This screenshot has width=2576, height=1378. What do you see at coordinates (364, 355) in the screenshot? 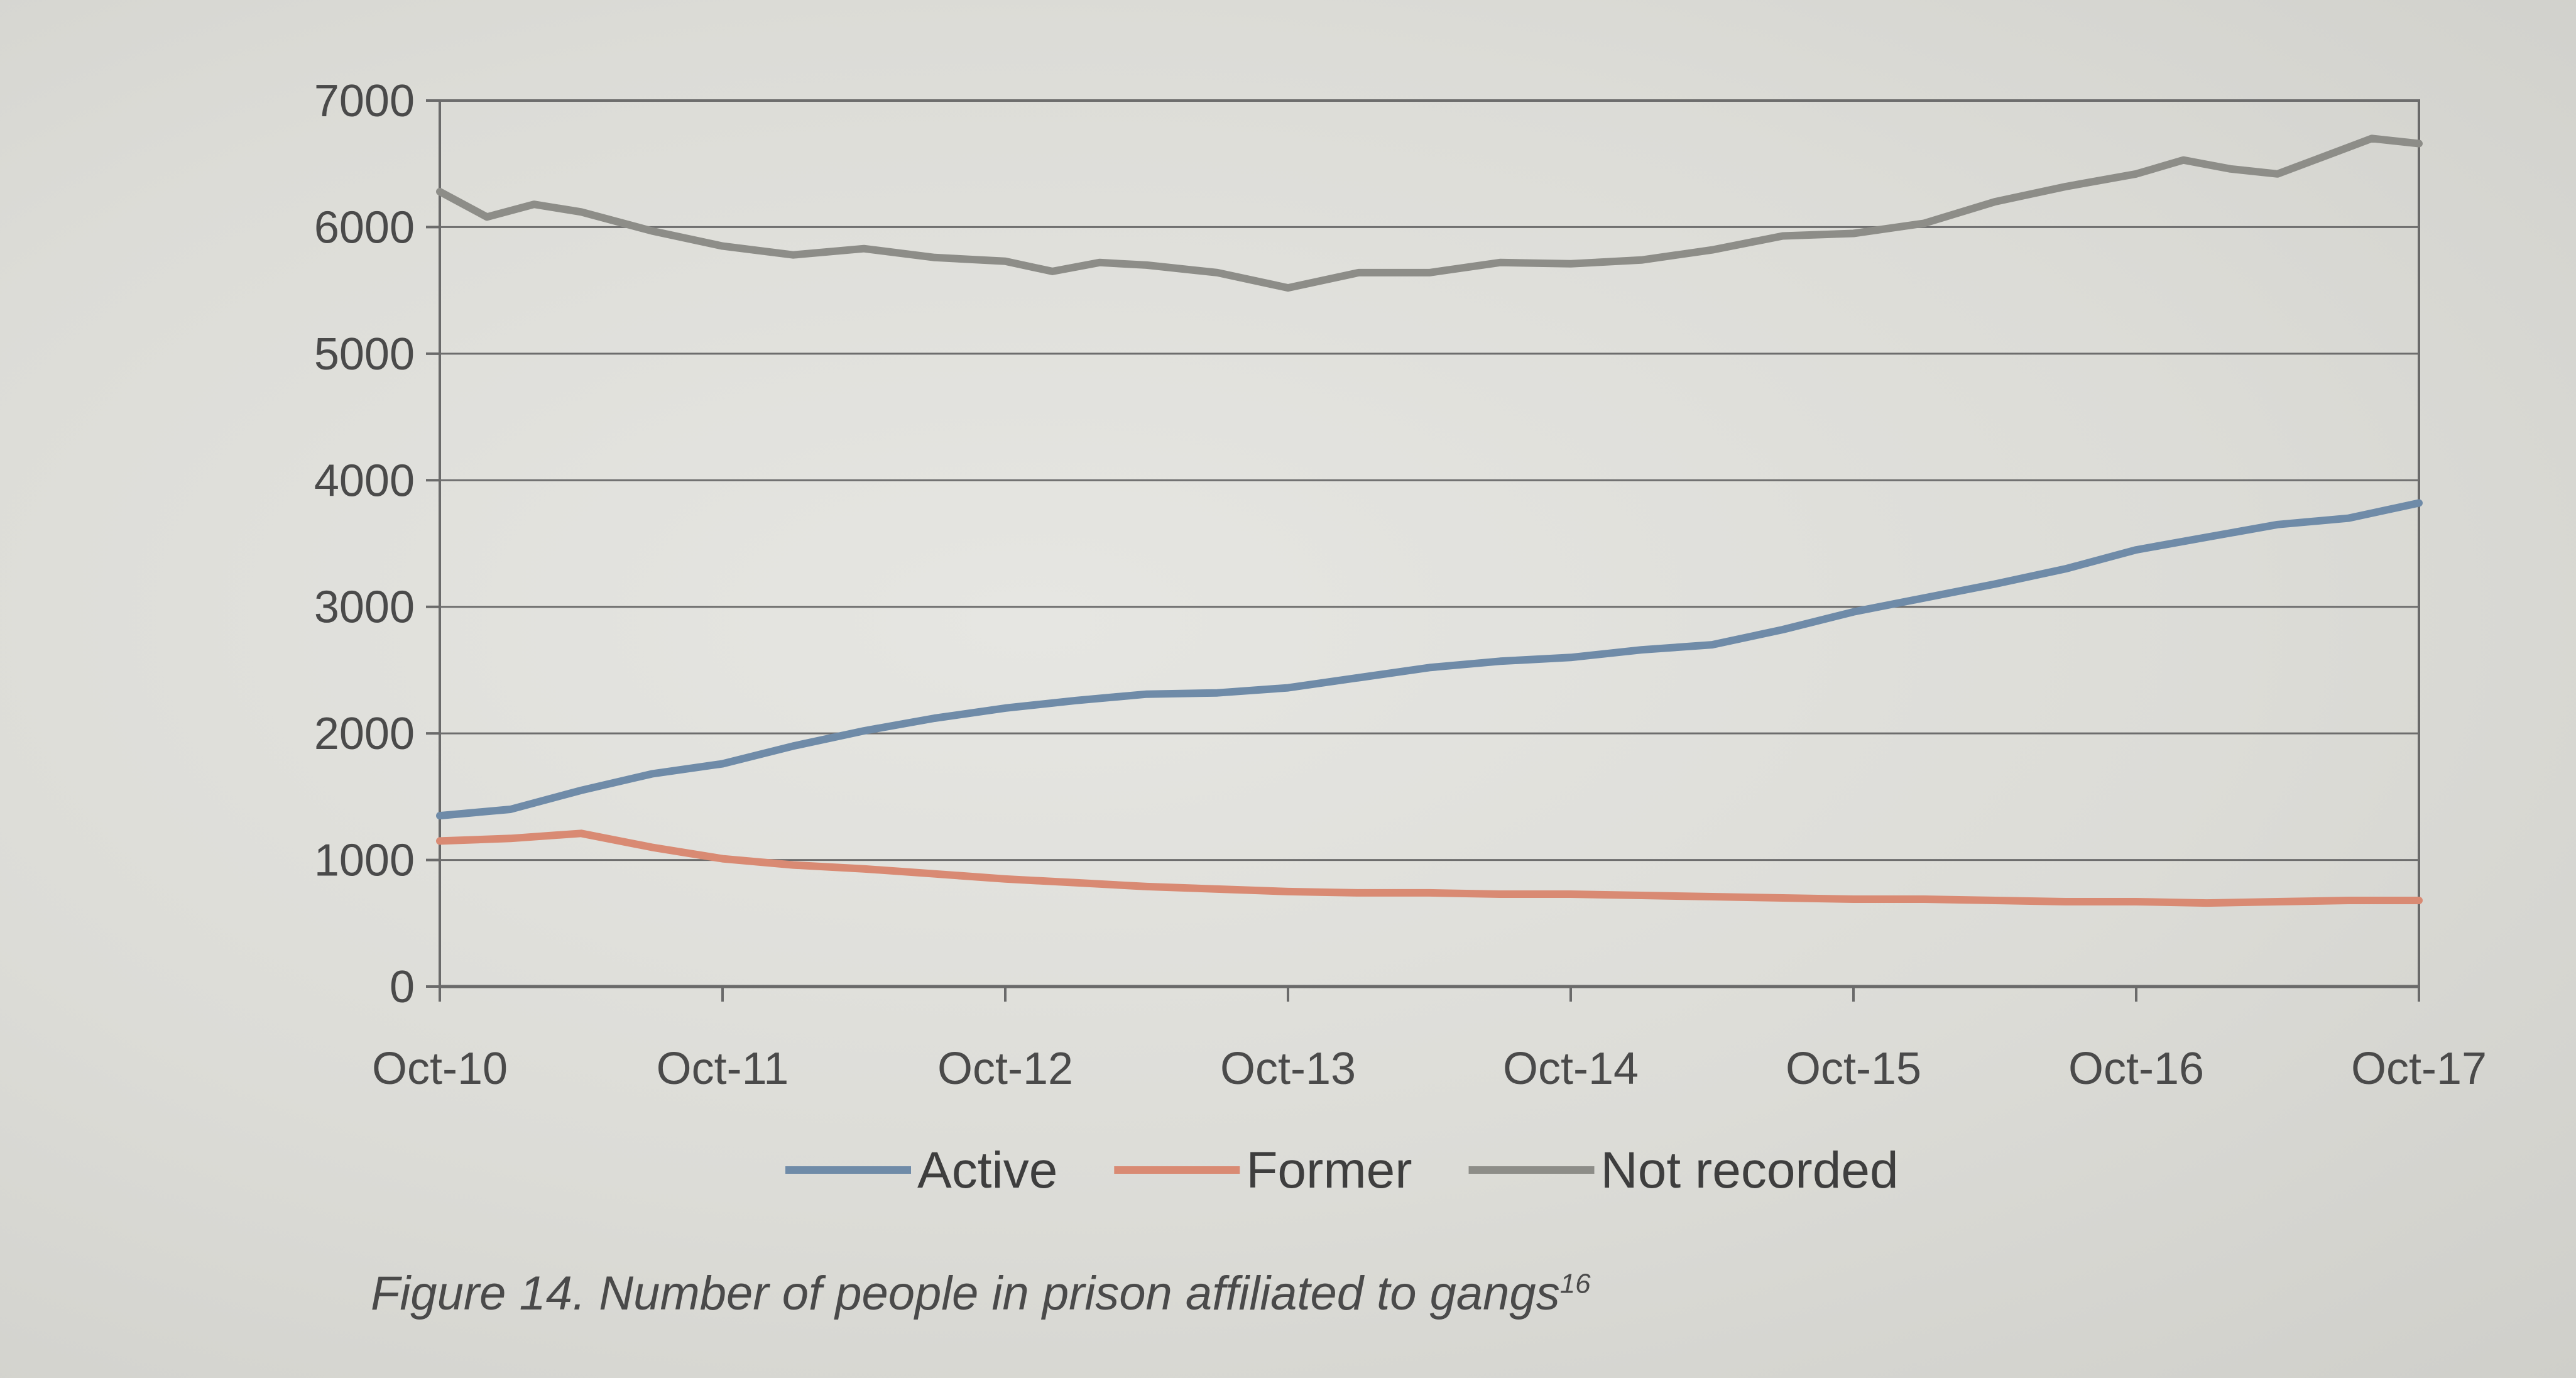
I see `y-tick-label-5000: 5000` at bounding box center [364, 355].